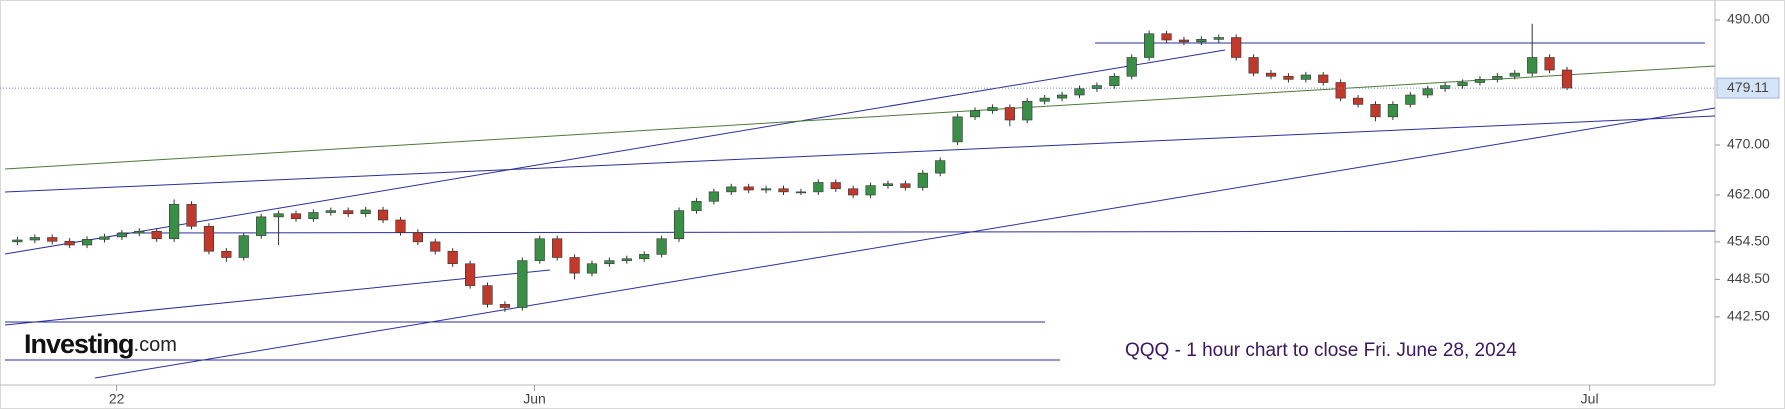 The width and height of the screenshot is (1785, 409). I want to click on y-tick-label: 442.50, so click(1748, 316).